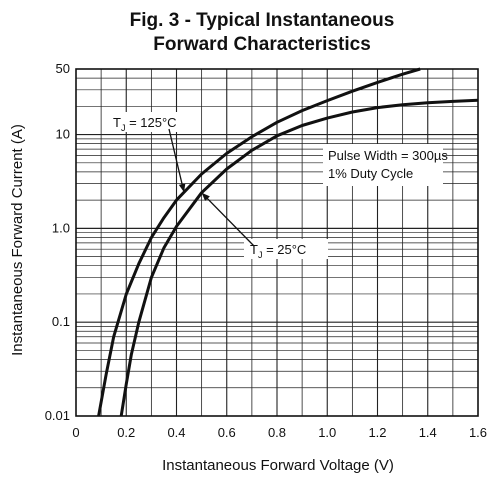 The image size is (491, 479). I want to click on y-tick-label: 10, so click(63, 134).